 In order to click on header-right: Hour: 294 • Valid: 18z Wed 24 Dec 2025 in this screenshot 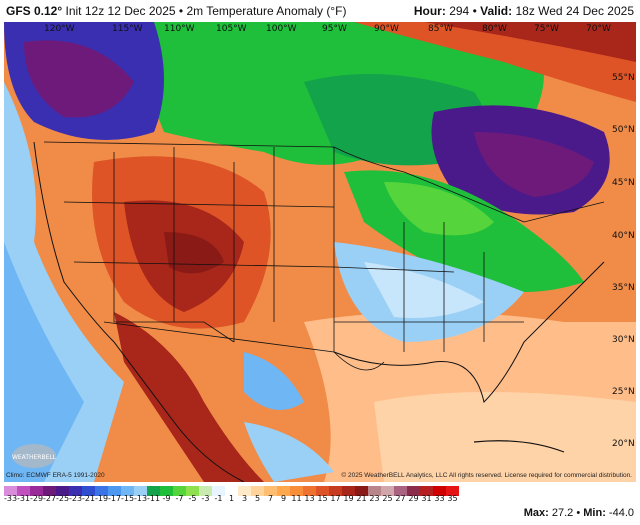, I will do `click(523, 11)`.